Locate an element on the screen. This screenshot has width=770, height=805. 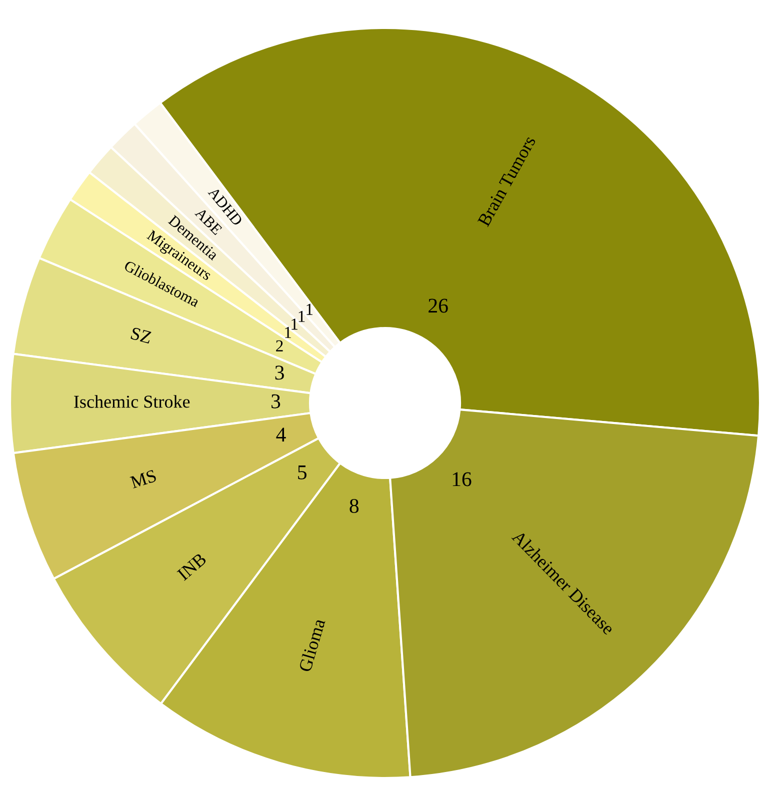
slice-label: SZ is located at coordinates (141, 335).